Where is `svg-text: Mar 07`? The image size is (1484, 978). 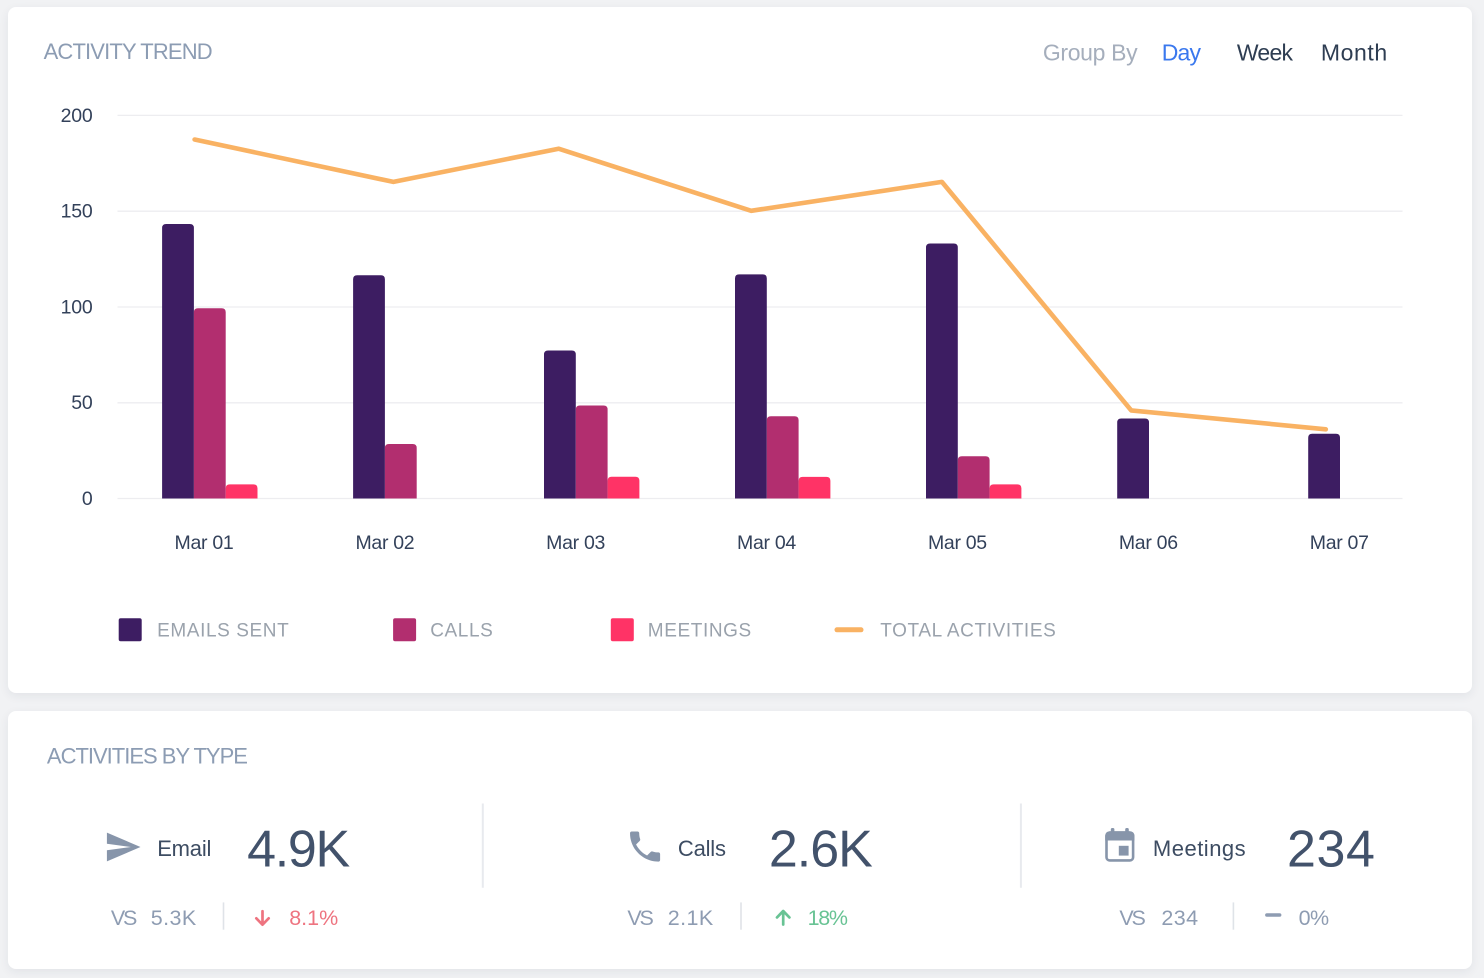
svg-text: Mar 07 is located at coordinates (1339, 543).